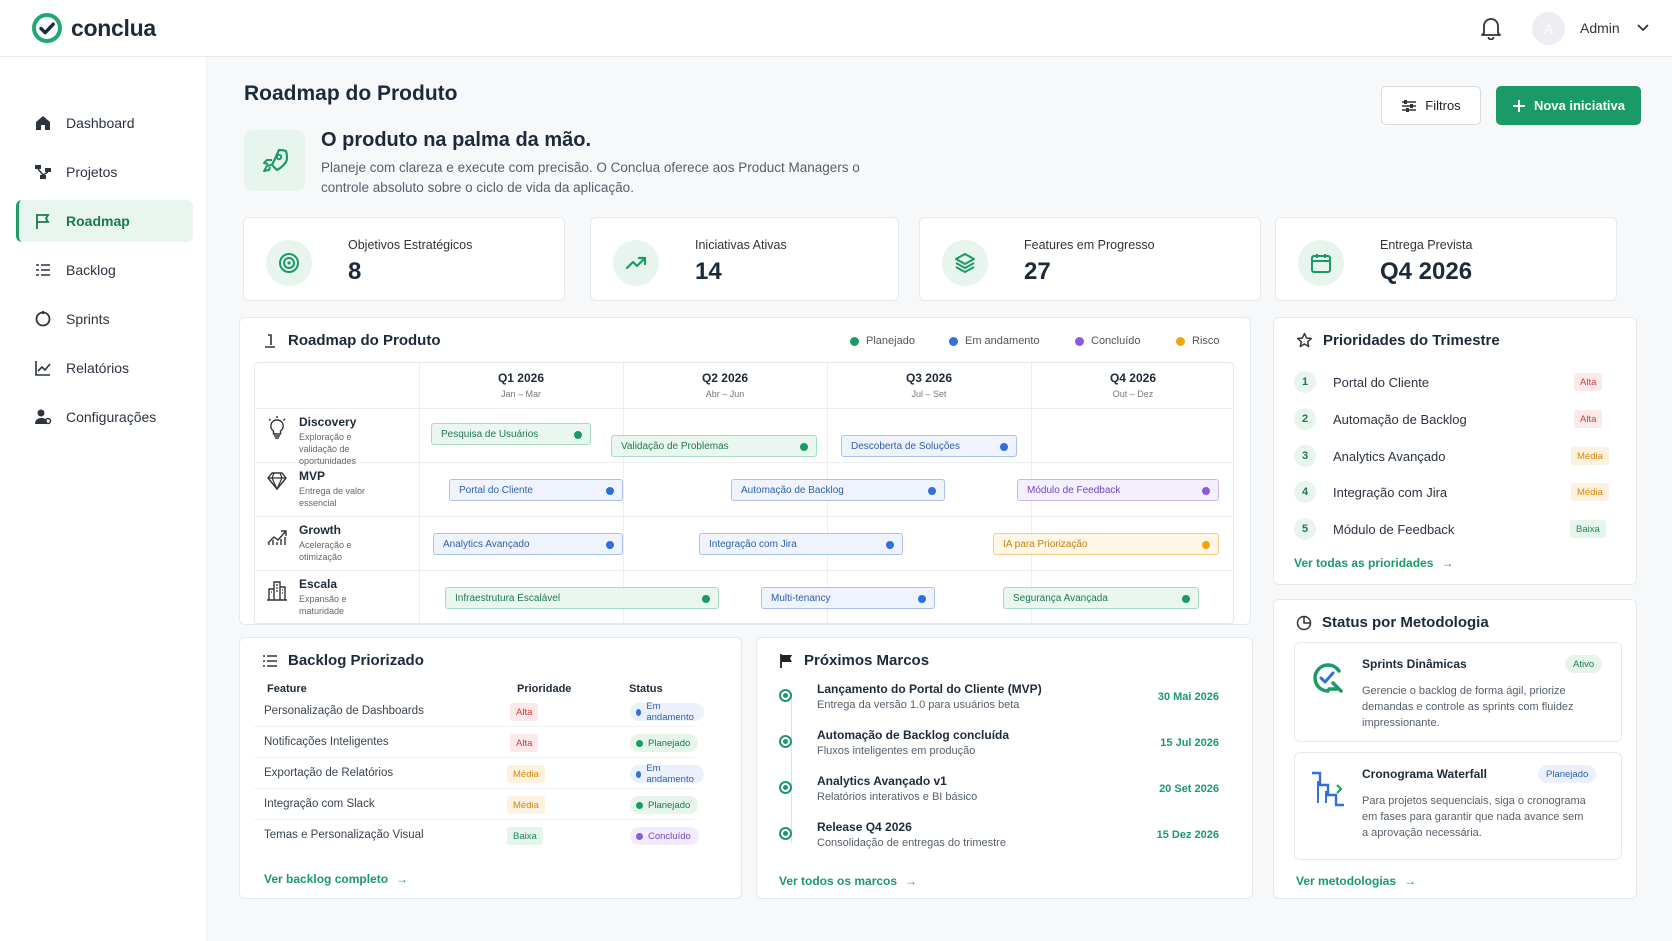 This screenshot has height=941, width=1672. Describe the element at coordinates (356, 660) in the screenshot. I see `backlog-title-text: Backlog Priorizado` at that location.